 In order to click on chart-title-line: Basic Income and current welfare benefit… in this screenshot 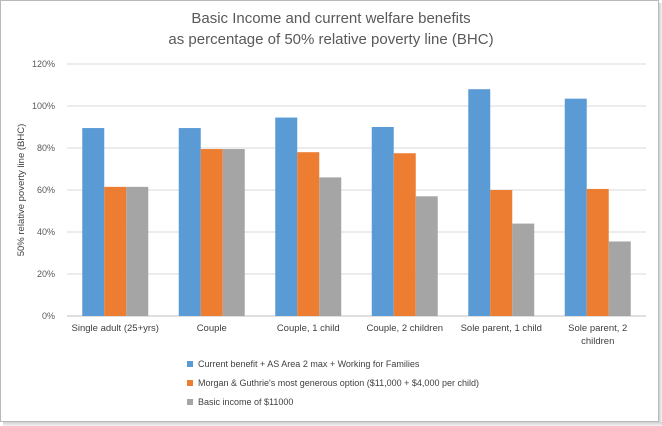, I will do `click(330, 18)`.